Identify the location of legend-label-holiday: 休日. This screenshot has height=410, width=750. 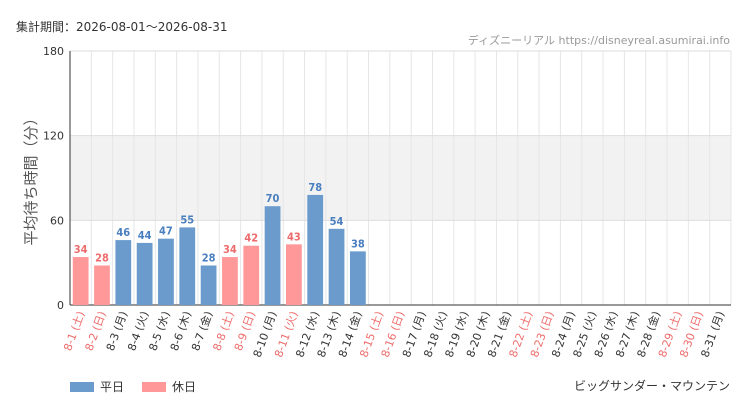
(184, 387).